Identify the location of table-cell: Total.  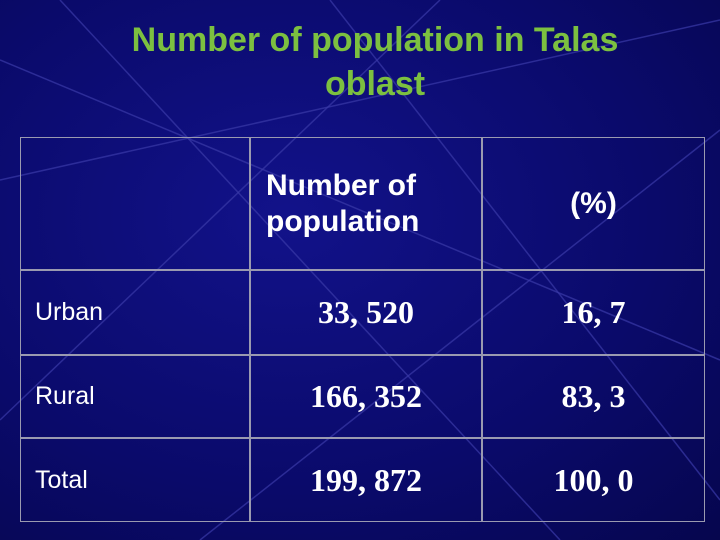
(135, 480).